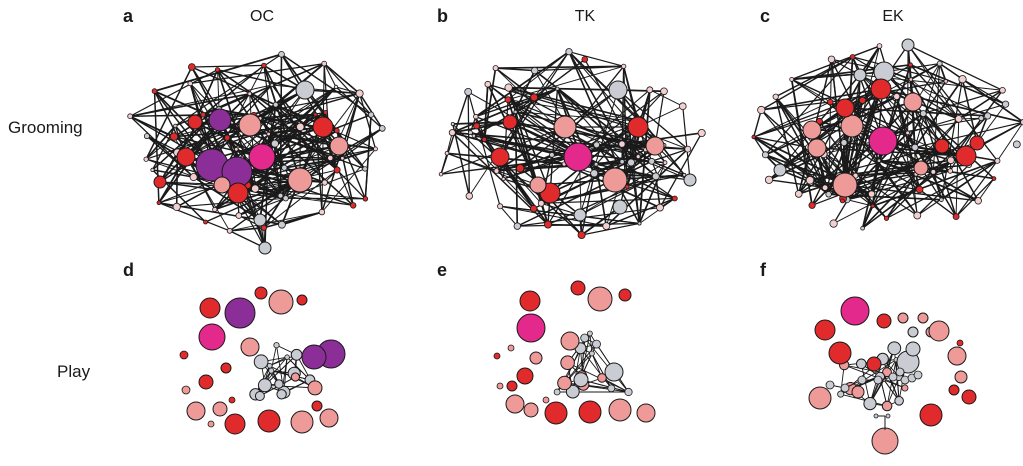 The image size is (1023, 466). I want to click on panel-letter-d: d, so click(128, 270).